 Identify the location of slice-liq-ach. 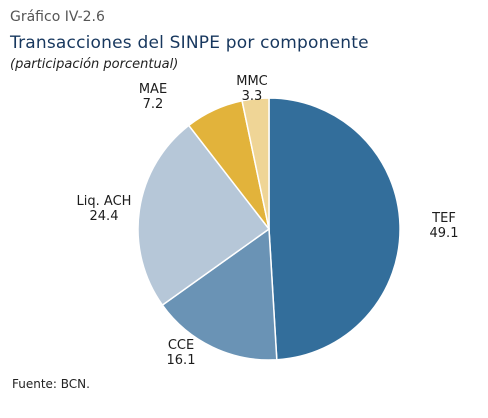
(204, 215).